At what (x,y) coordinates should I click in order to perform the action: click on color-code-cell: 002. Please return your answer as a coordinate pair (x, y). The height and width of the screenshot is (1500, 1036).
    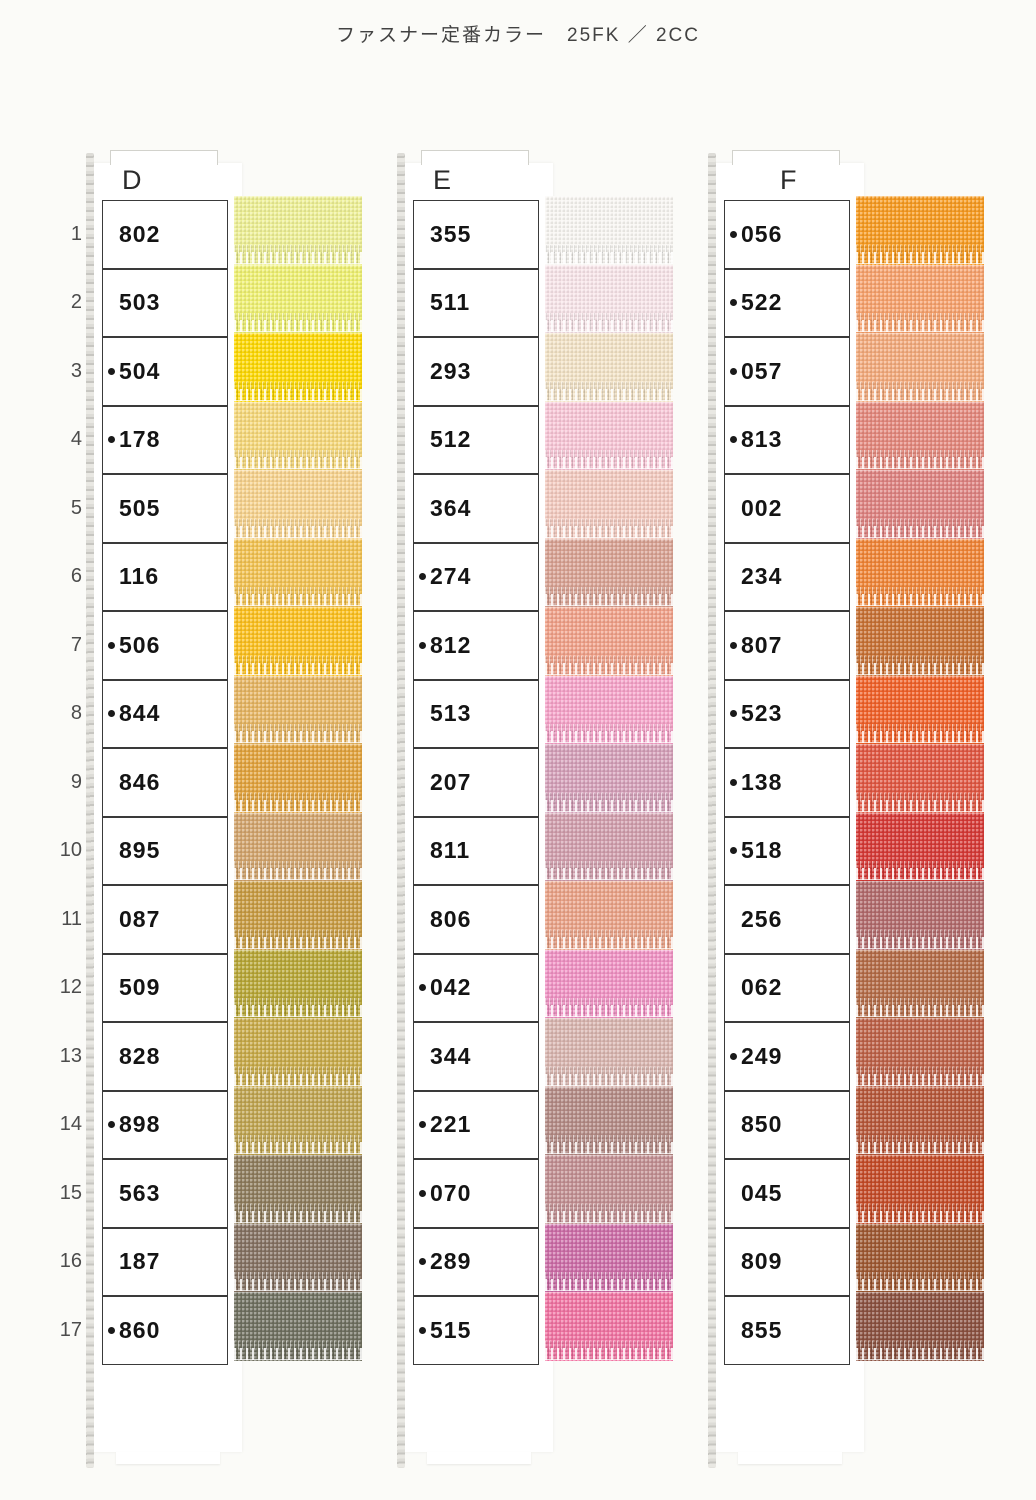
    Looking at the image, I should click on (787, 508).